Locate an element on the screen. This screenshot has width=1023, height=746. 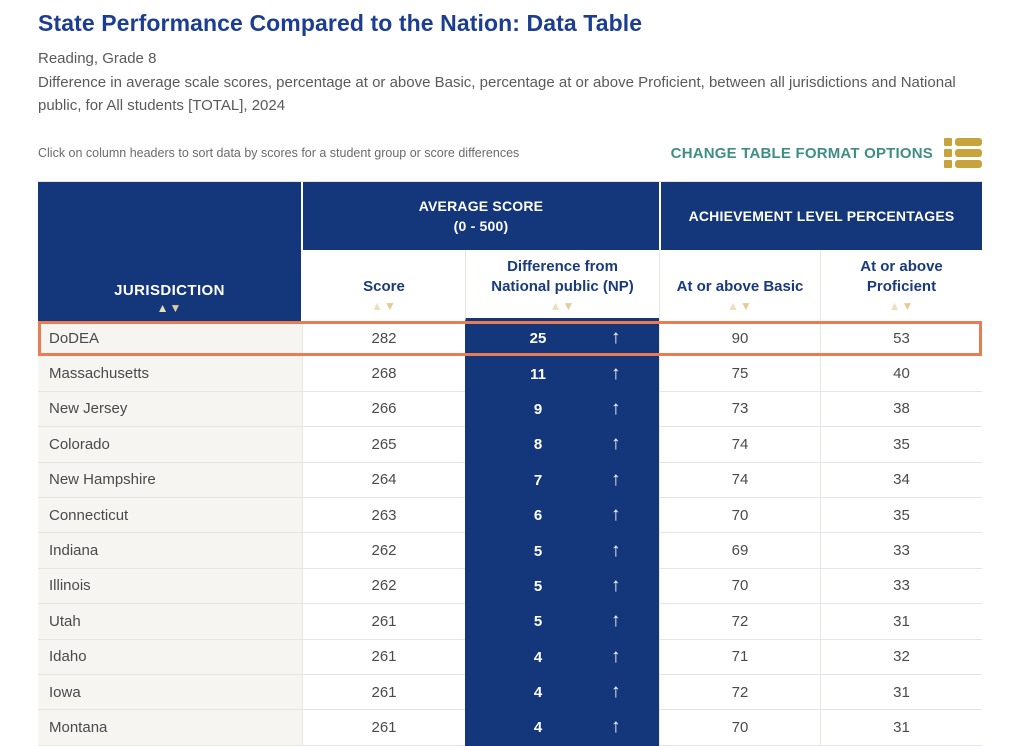
average-score-label: AVERAGE SCORE is located at coordinates (481, 205).